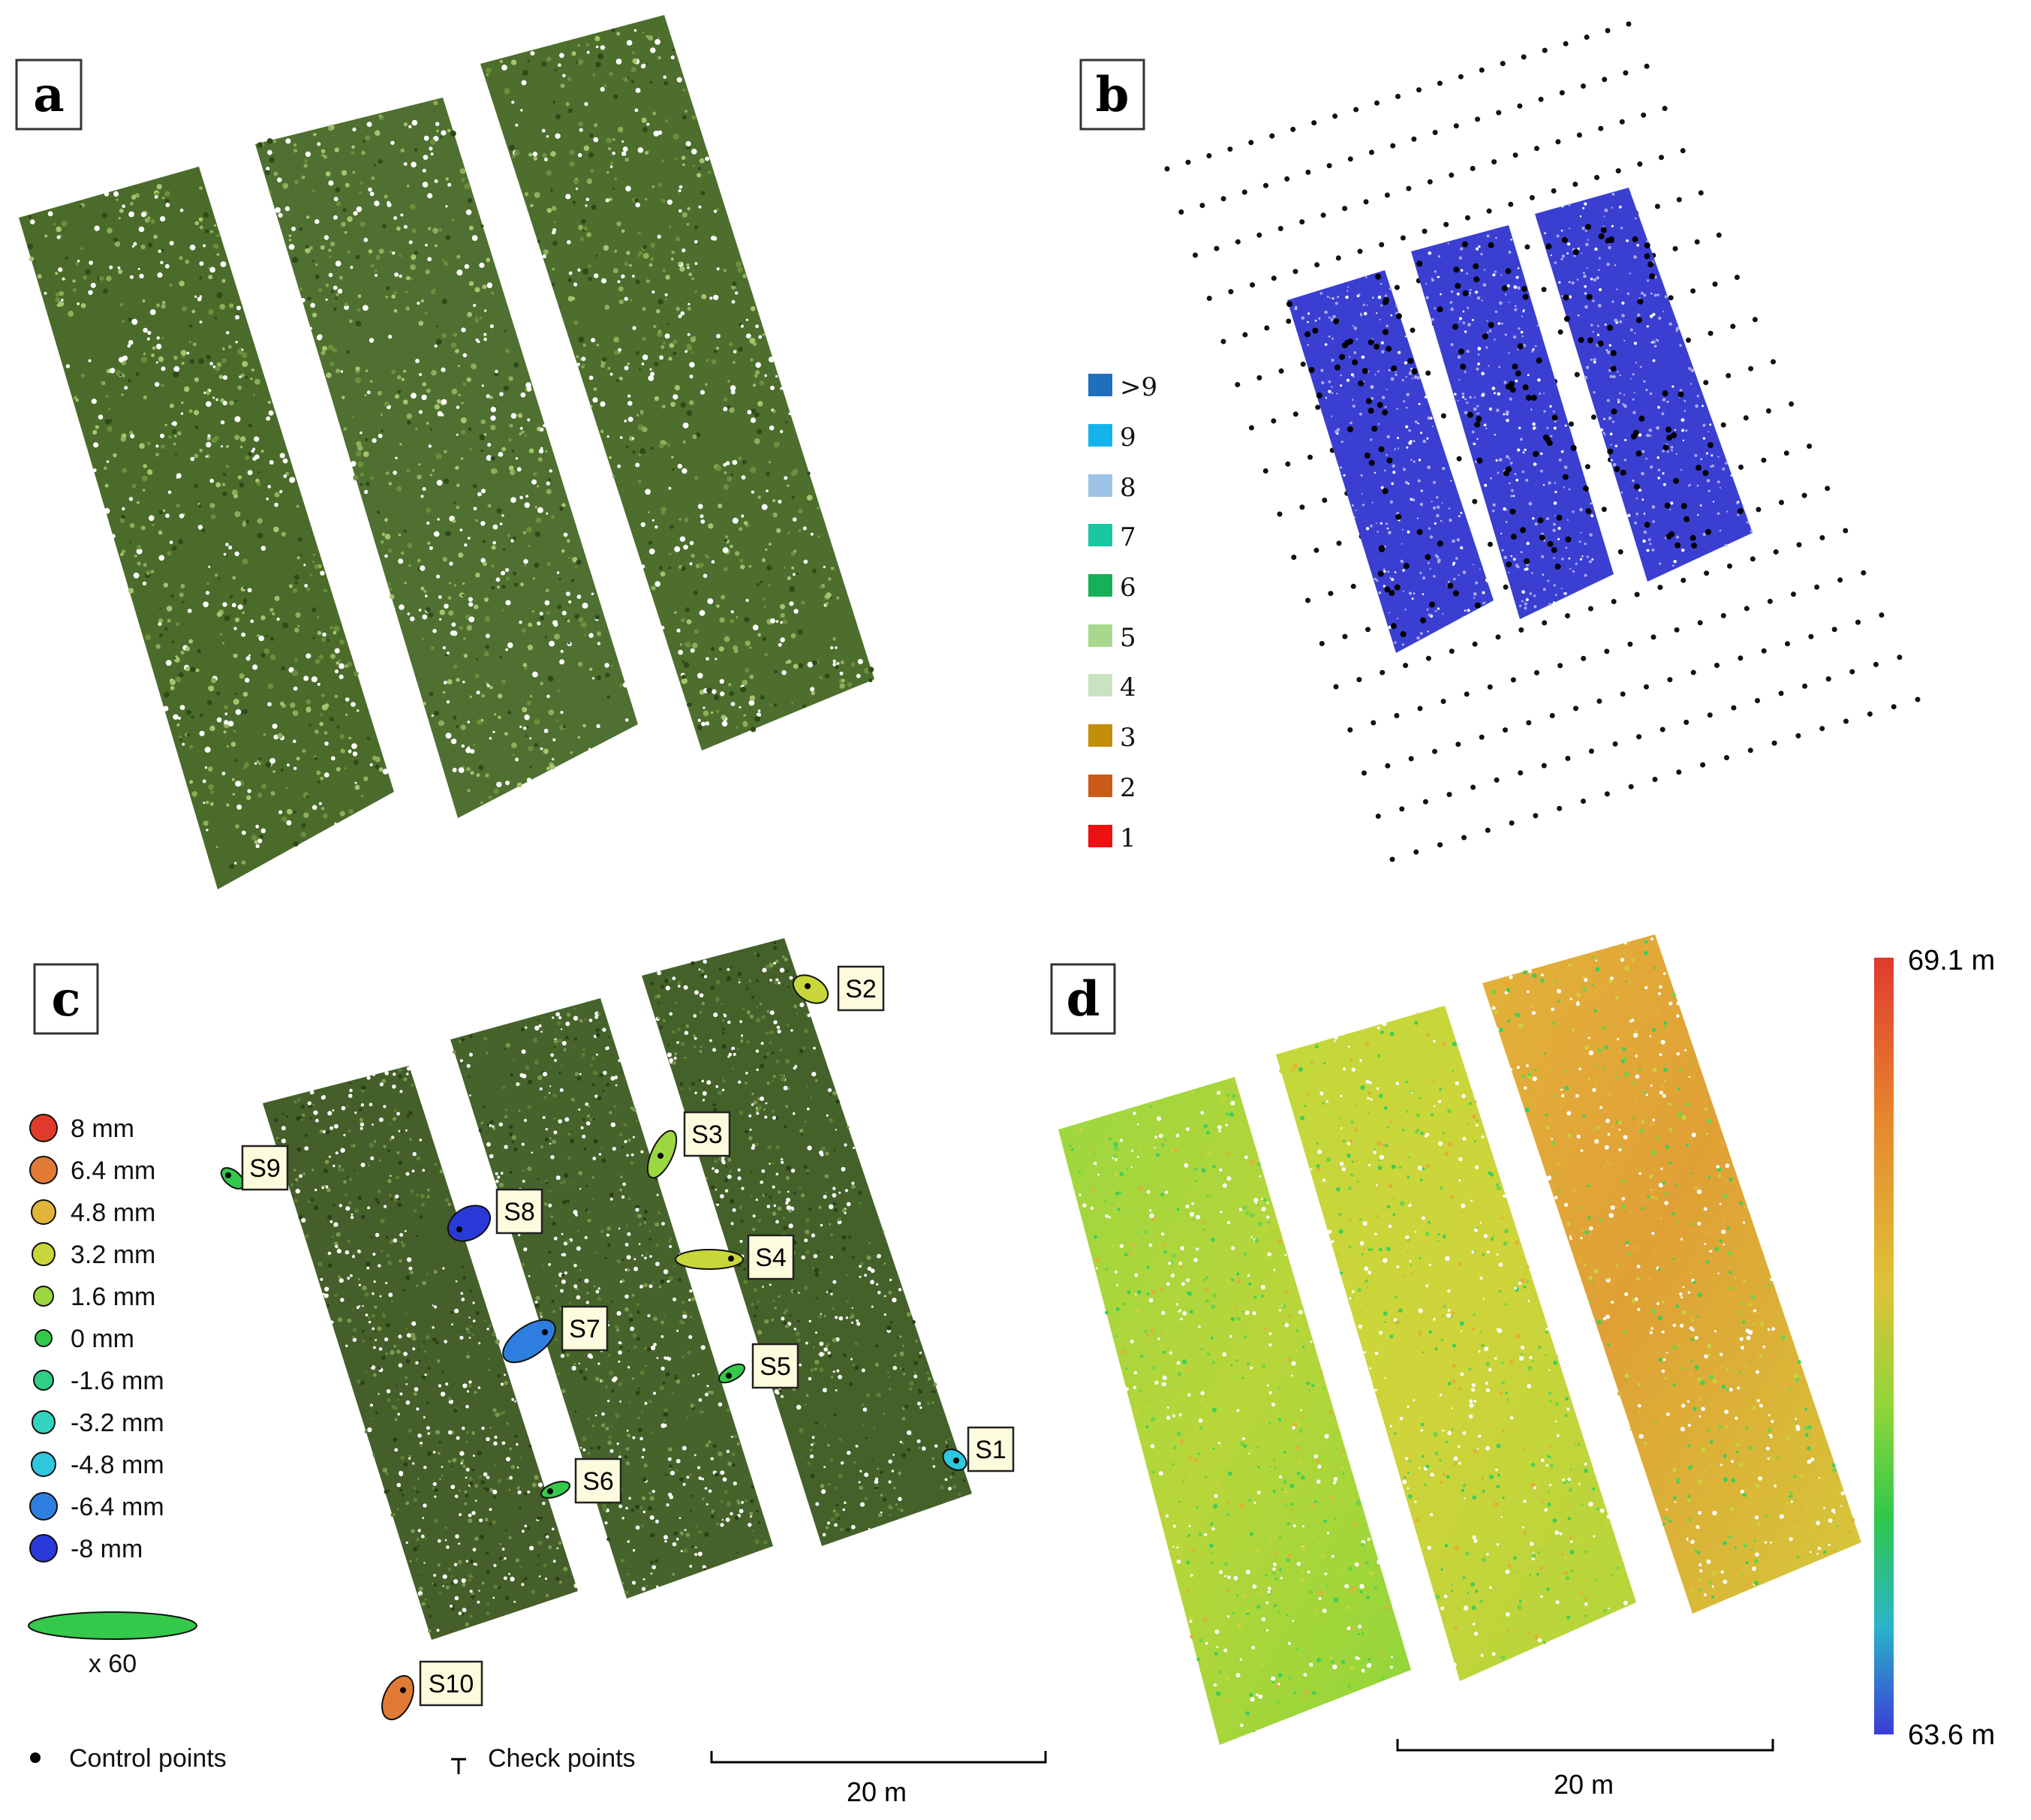 Image resolution: width=2031 pixels, height=1820 pixels. Describe the element at coordinates (1083, 999) in the screenshot. I see `panel-d-label-box` at that location.